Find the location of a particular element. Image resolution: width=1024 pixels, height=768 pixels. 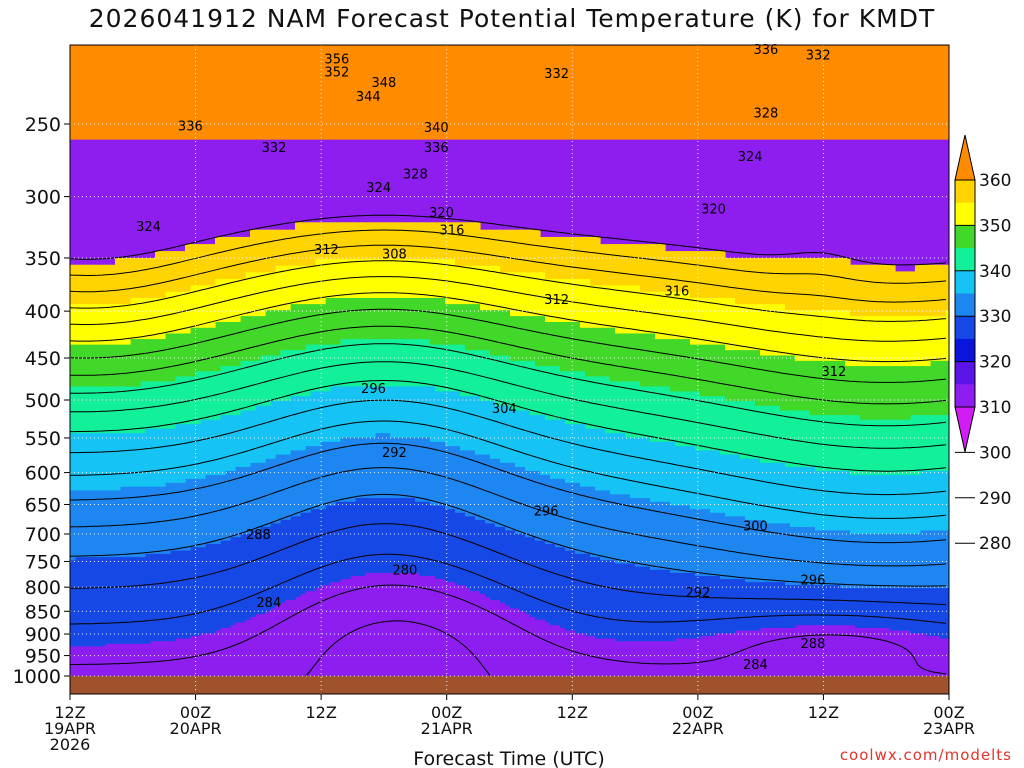

y-tick-label: 500 is located at coordinates (43, 401).